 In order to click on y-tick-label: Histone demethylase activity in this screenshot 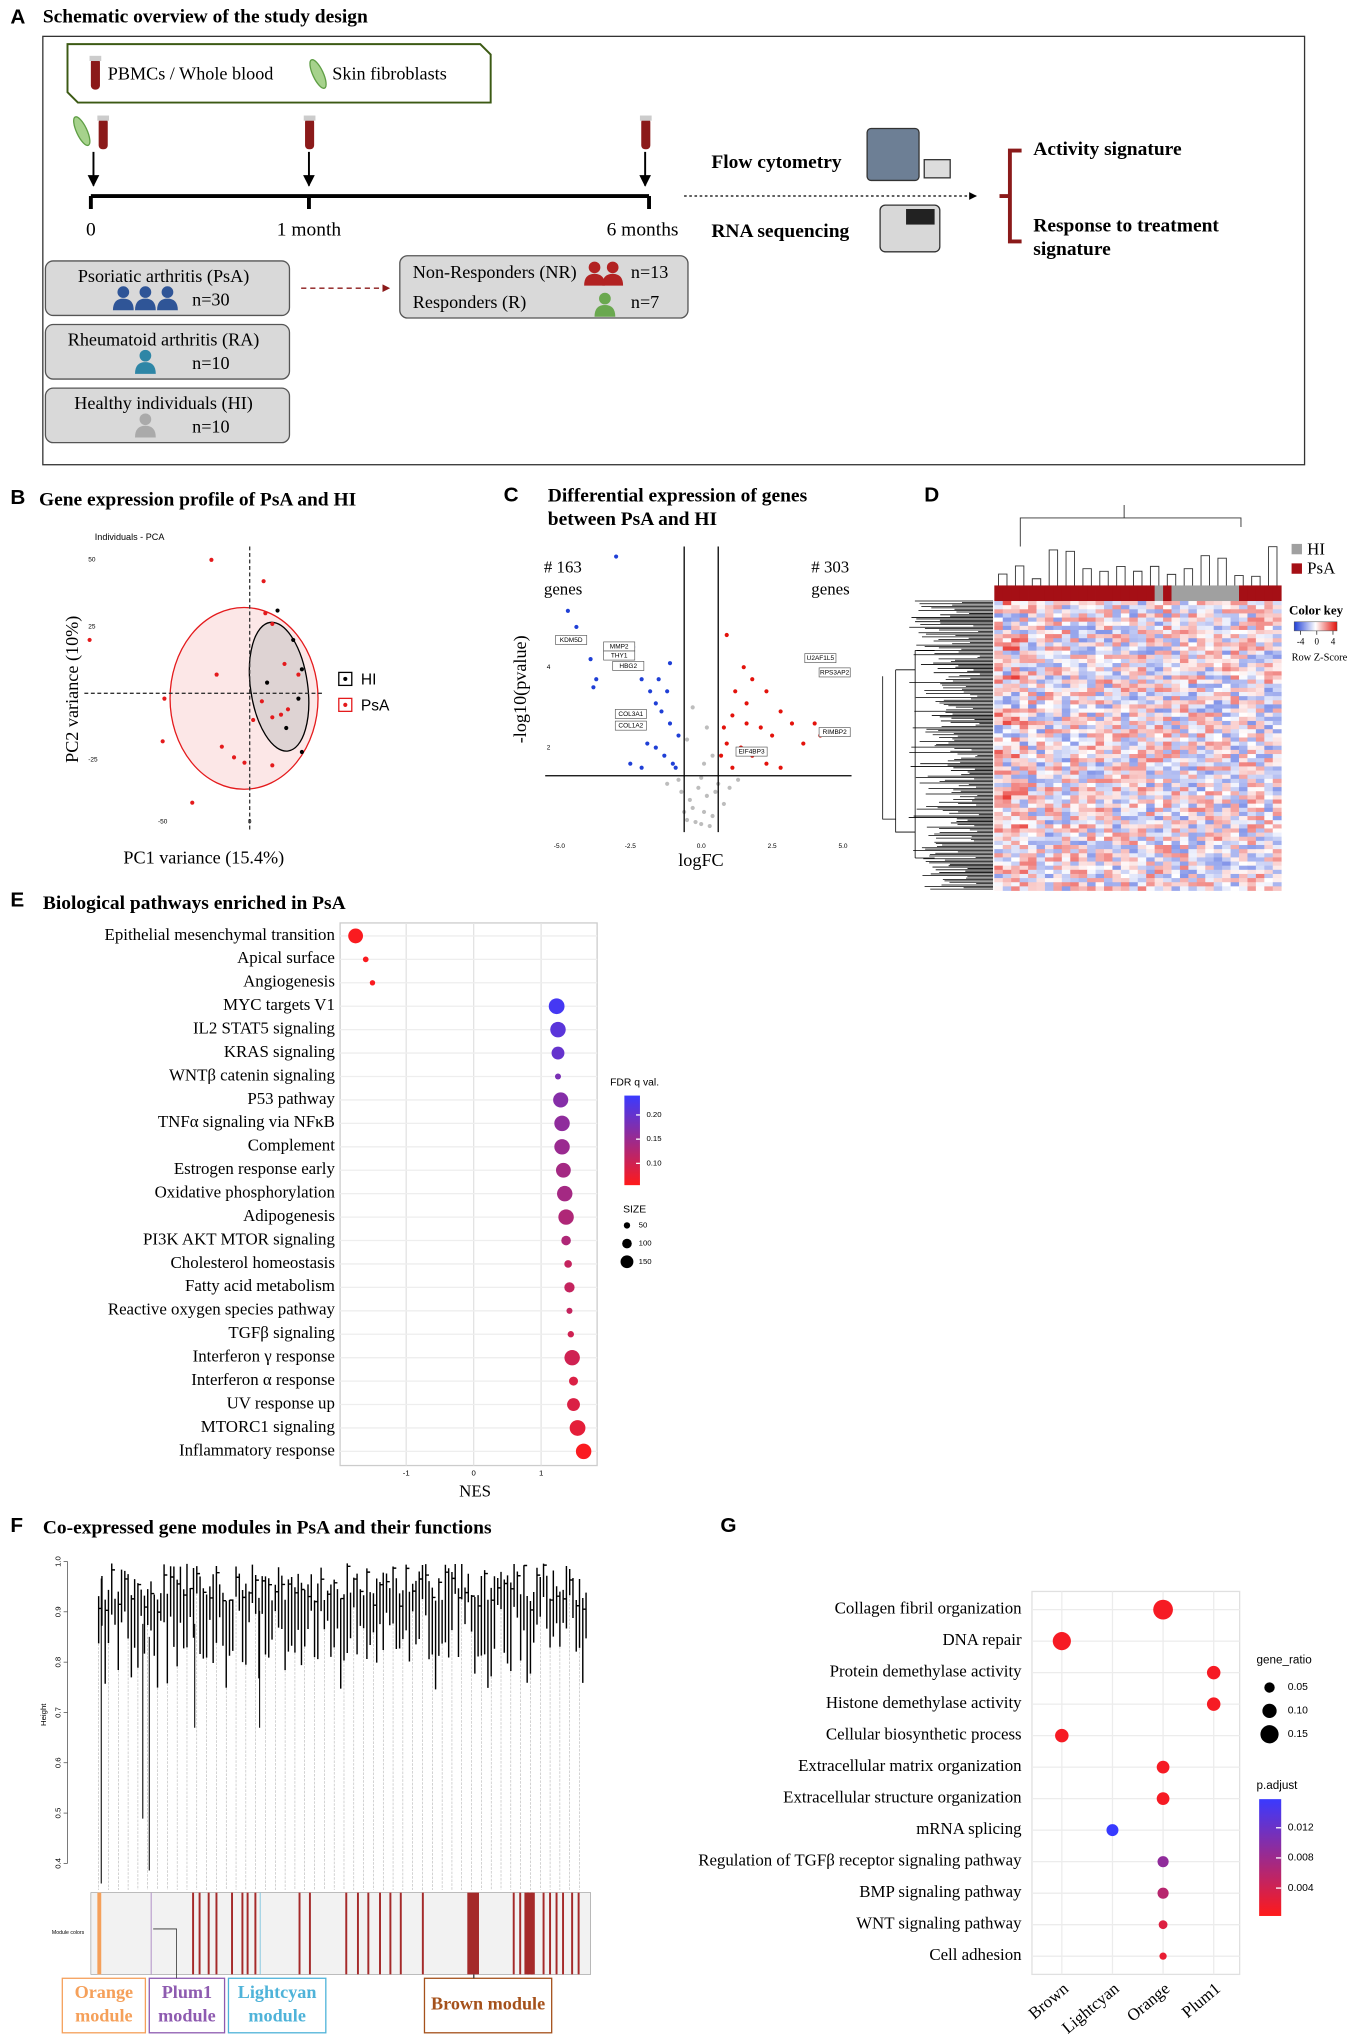, I will do `click(924, 1702)`.